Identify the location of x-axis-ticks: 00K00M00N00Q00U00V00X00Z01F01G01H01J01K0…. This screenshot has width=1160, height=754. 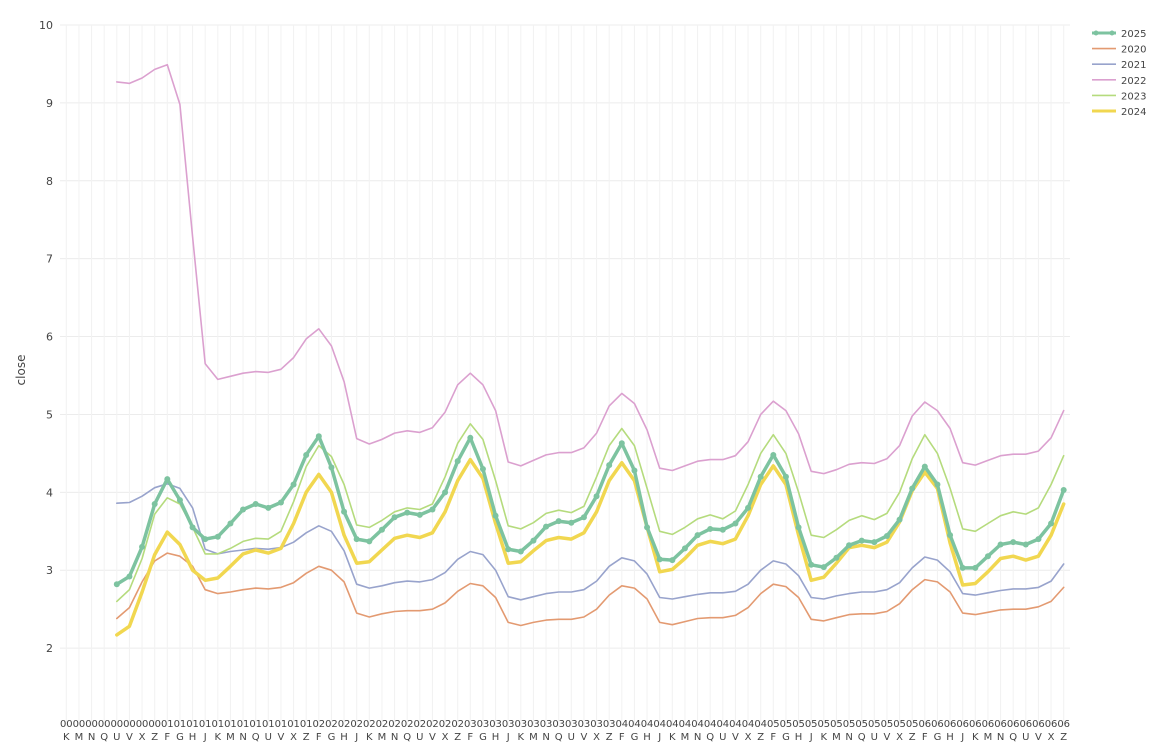
(565, 731).